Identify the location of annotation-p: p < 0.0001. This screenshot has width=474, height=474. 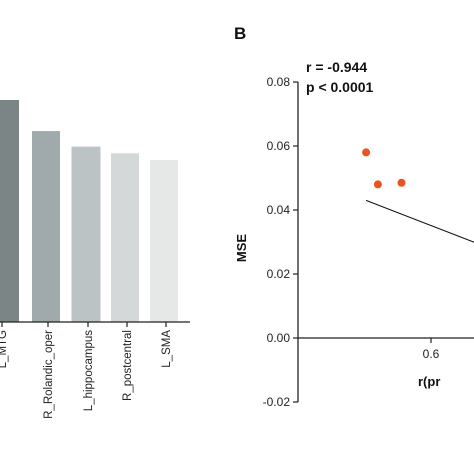
(340, 87).